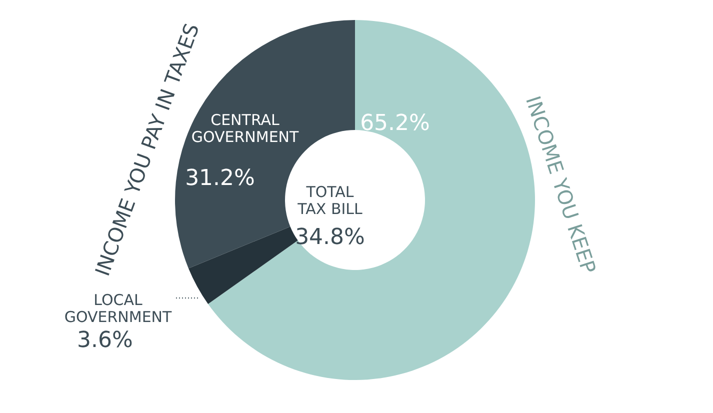 The image size is (713, 413). Describe the element at coordinates (220, 178) in the screenshot. I see `data-label: 31.2%` at that location.